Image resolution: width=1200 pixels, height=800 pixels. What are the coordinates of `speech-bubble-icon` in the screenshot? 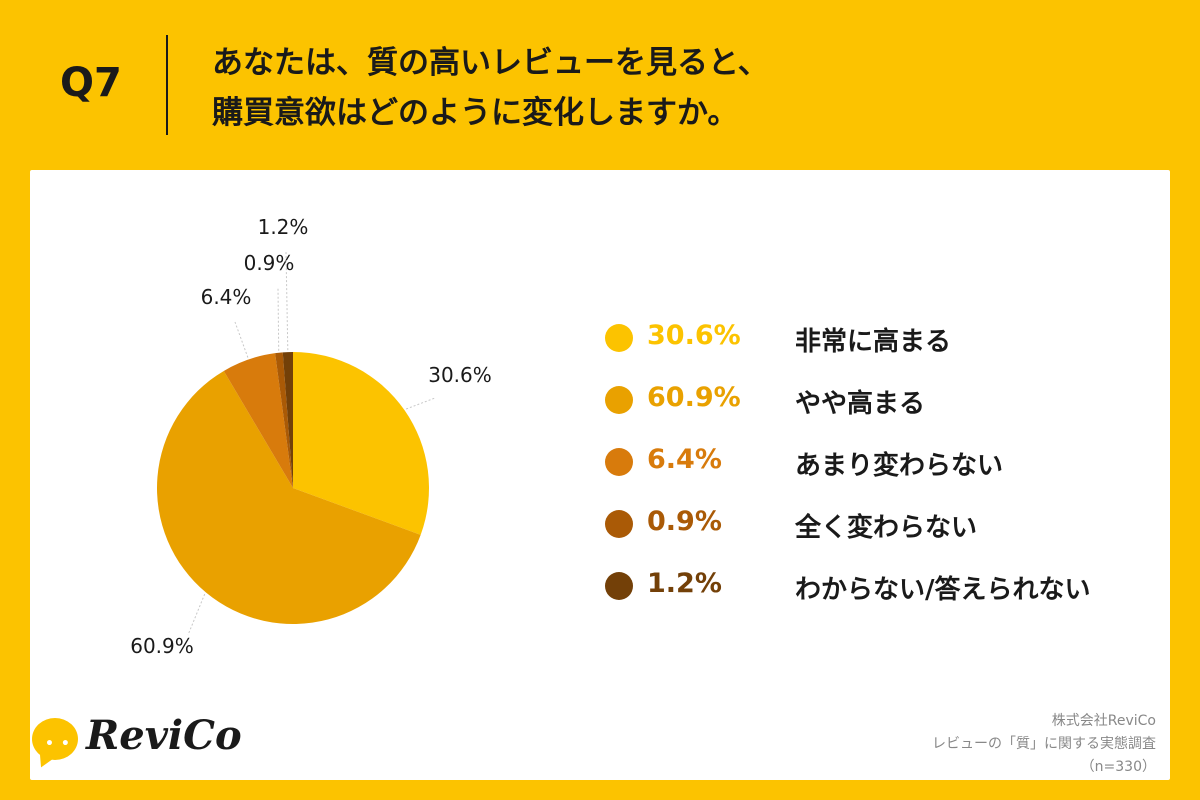 It's located at (55, 739).